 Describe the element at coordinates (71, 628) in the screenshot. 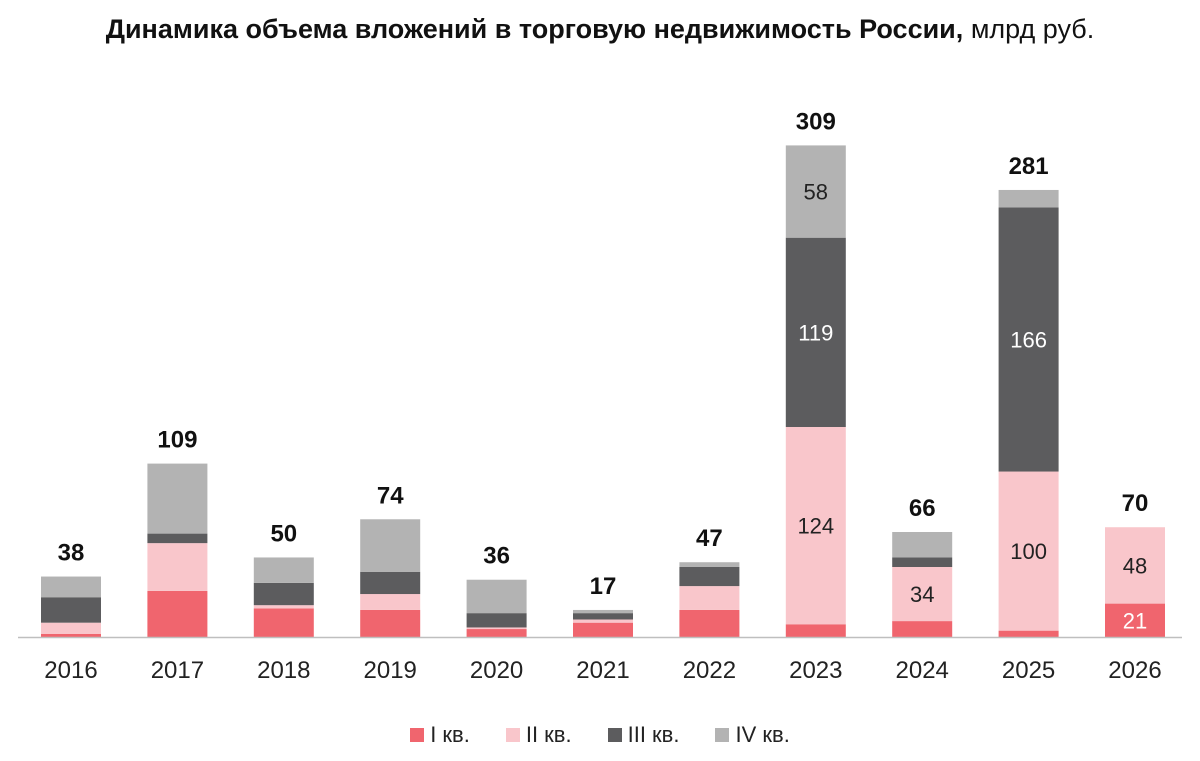

I see `bar-segment-2016-q2` at that location.